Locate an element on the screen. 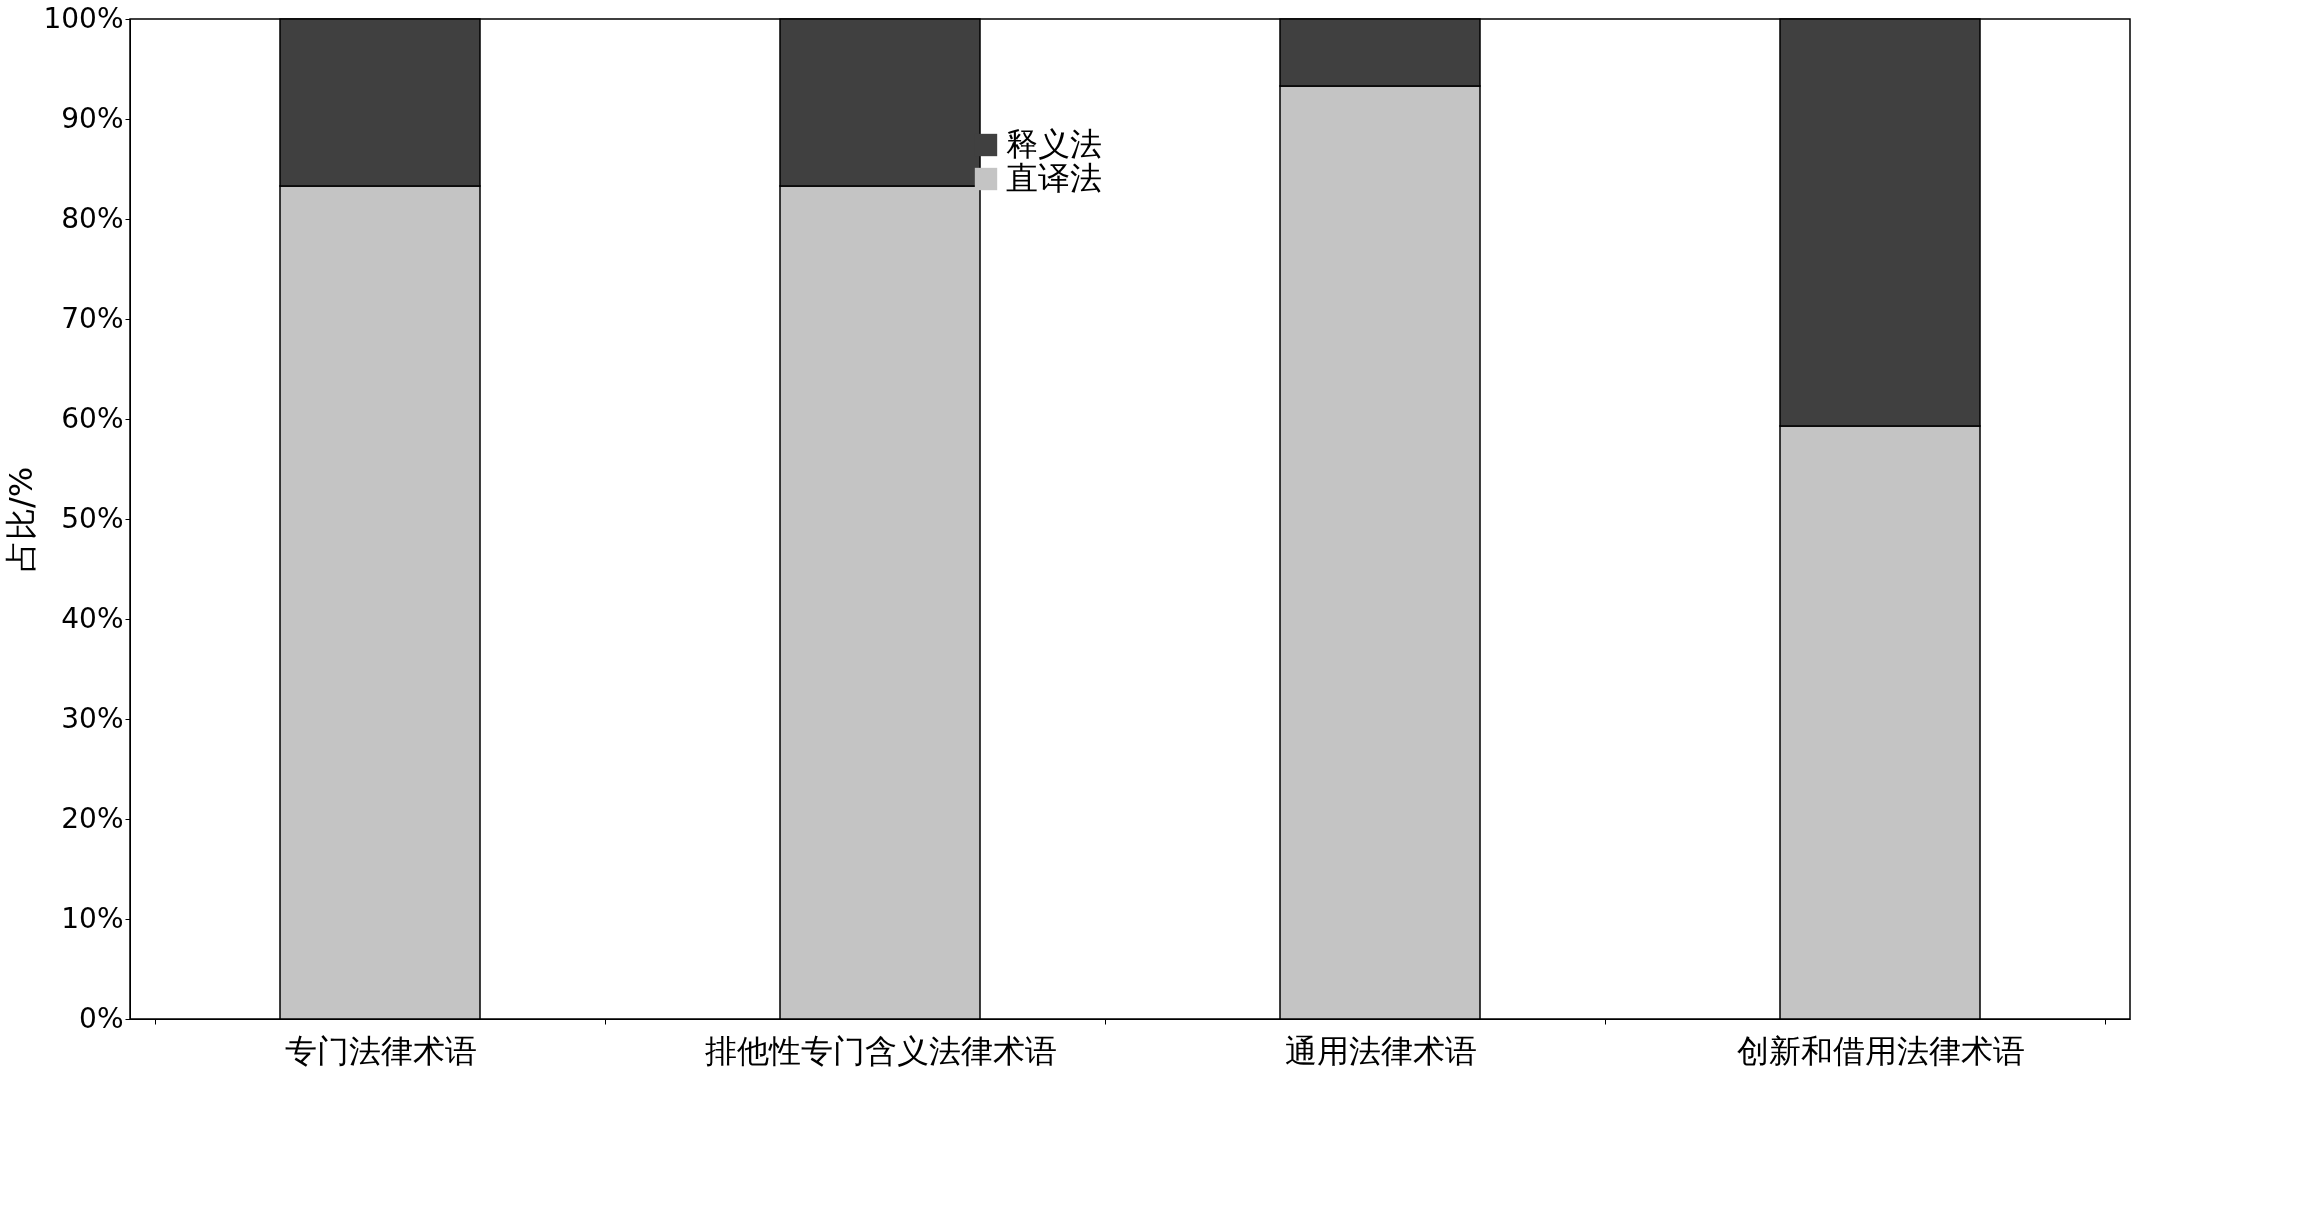 This screenshot has width=2305, height=1218. y-tick-label: 20% is located at coordinates (92, 818).